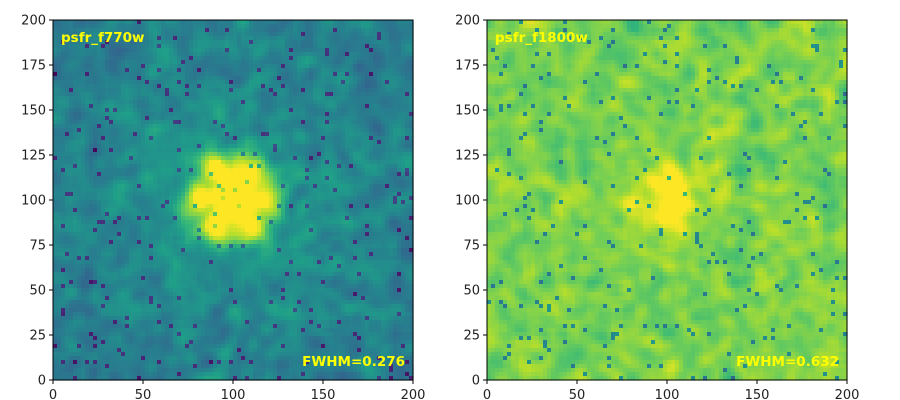 The image size is (900, 400). Describe the element at coordinates (103, 38) in the screenshot. I see `filter-label: psfr_f770w` at that location.